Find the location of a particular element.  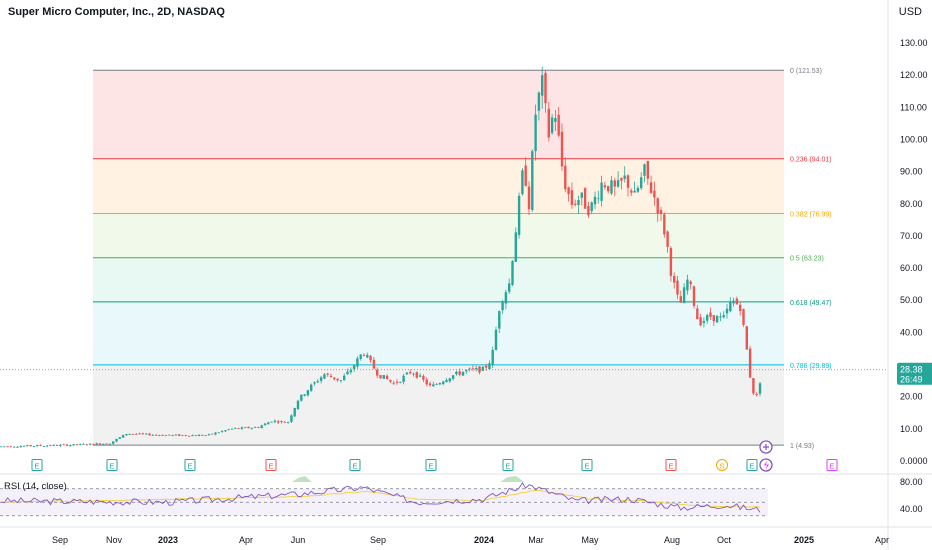

event-marker-label: S is located at coordinates (721, 466).